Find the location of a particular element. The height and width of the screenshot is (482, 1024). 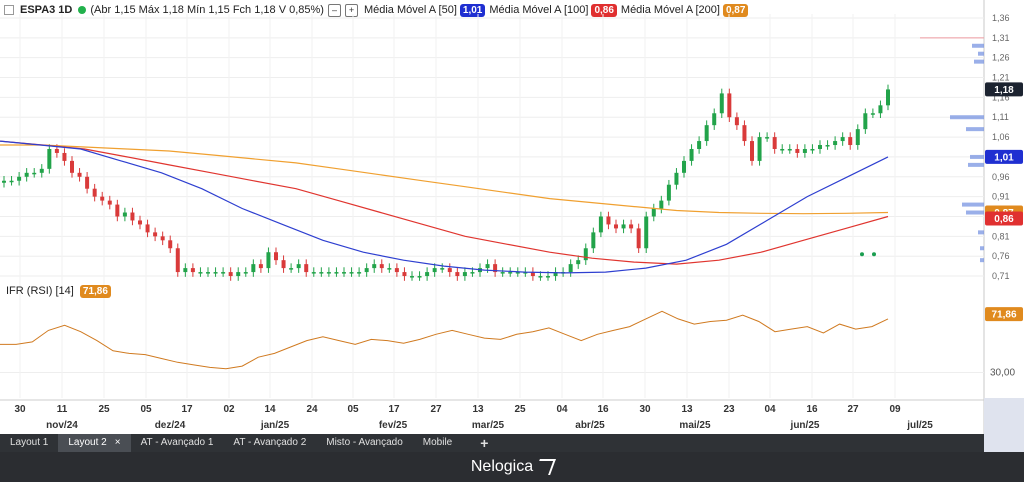

x-day-label: 04 is located at coordinates (562, 409).